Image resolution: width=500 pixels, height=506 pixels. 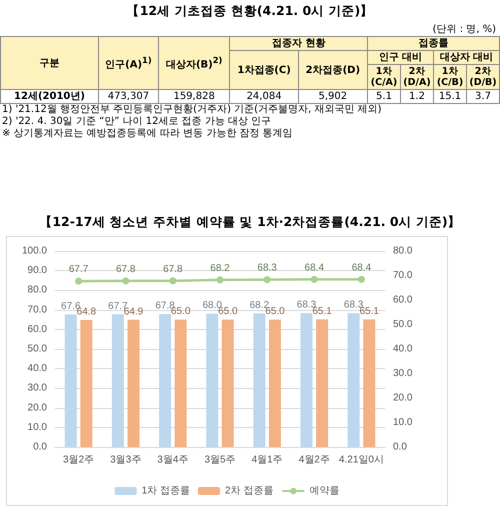 What do you see at coordinates (403, 398) in the screenshot?
I see `y2-tick-label: 20.0` at bounding box center [403, 398].